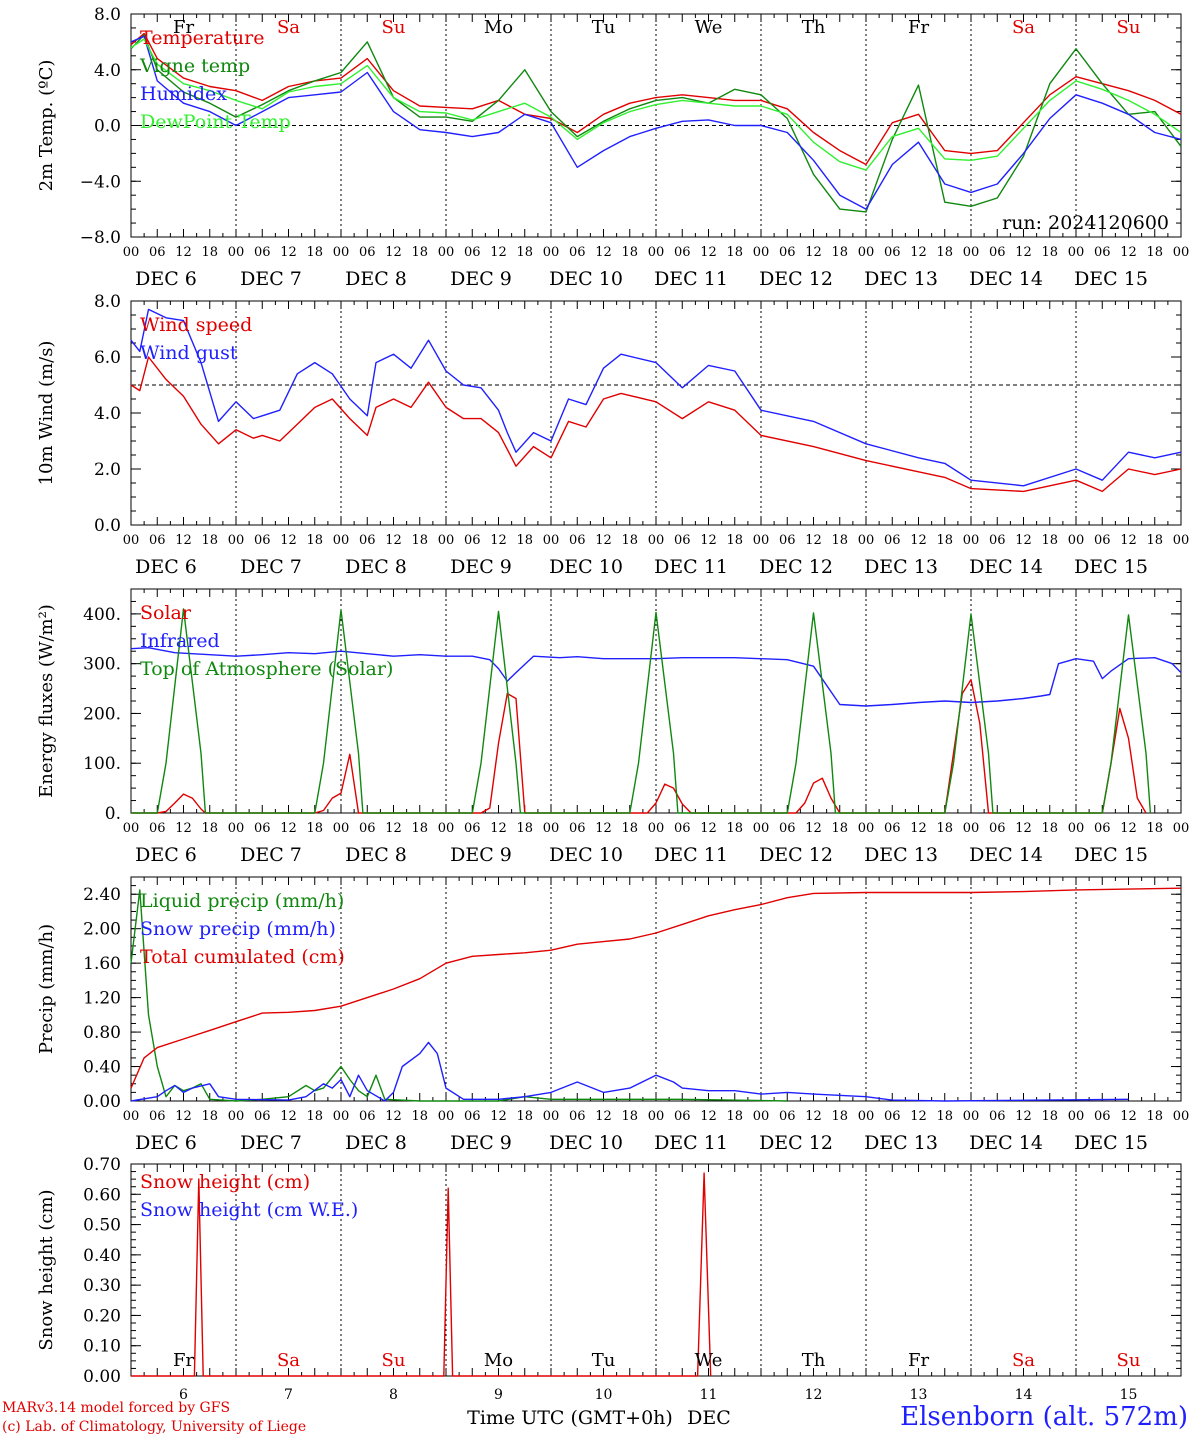 The image size is (1194, 1440). Describe the element at coordinates (100, 182) in the screenshot. I see `y-tick-label: −4.0` at that location.